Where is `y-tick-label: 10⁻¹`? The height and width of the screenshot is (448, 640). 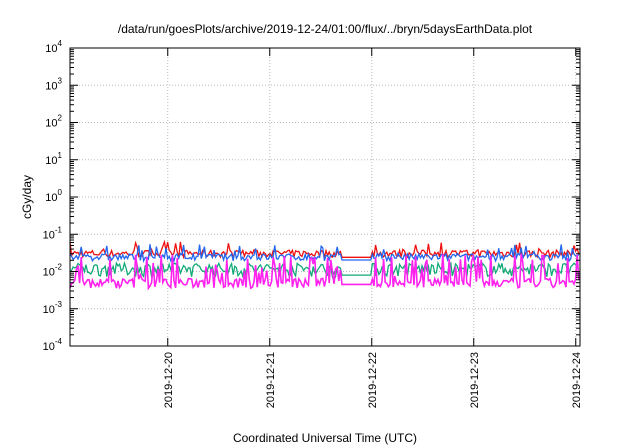 y-tick-label: 10⁻¹ is located at coordinates (53, 233).